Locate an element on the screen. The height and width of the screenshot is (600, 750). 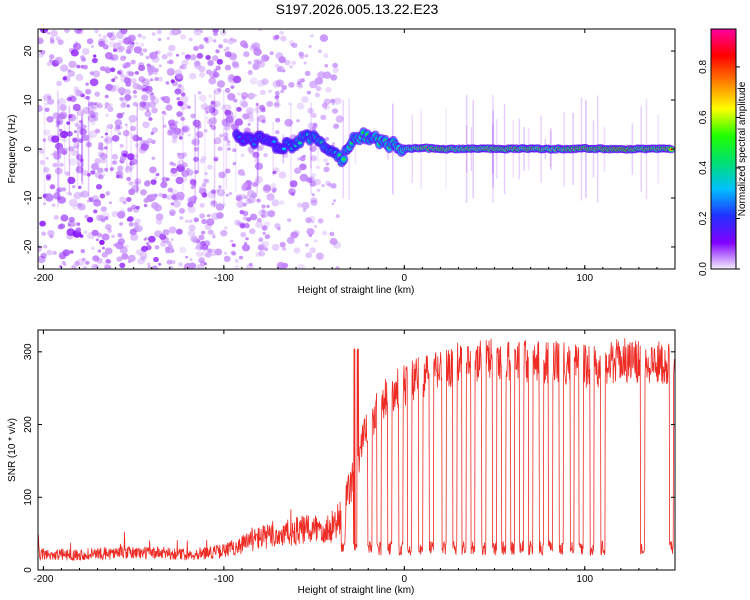
top-x-tick-label: -200 is located at coordinates (43, 278).